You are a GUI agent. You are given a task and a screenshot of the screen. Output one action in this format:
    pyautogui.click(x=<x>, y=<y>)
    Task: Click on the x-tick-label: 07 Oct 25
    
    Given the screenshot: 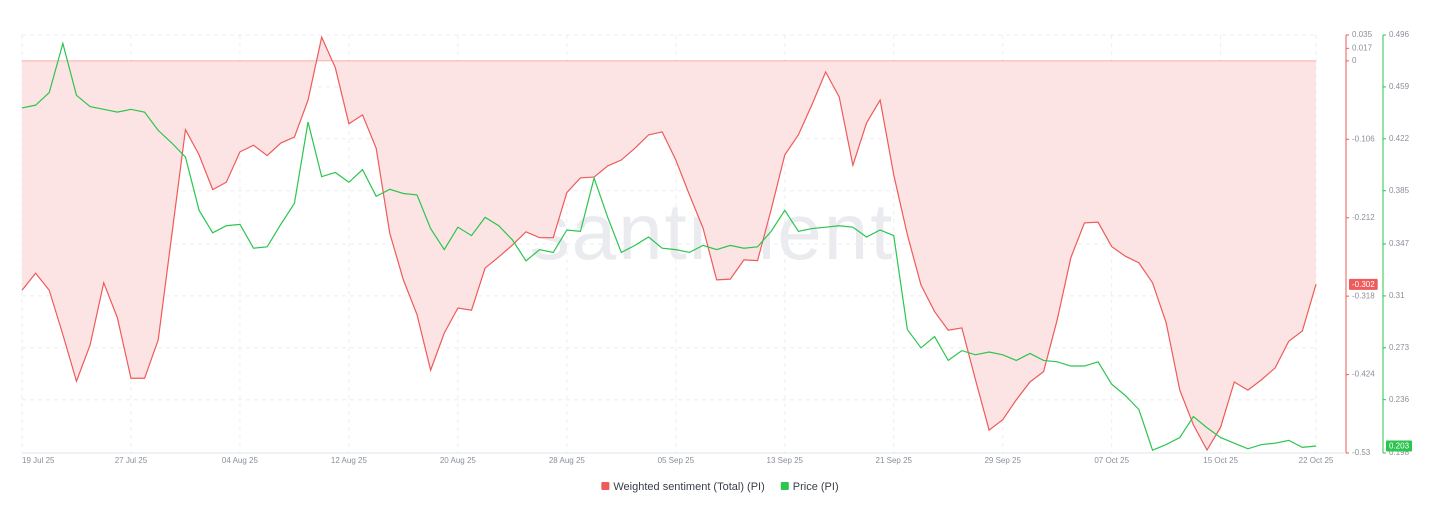 What is the action you would take?
    pyautogui.click(x=1111, y=460)
    